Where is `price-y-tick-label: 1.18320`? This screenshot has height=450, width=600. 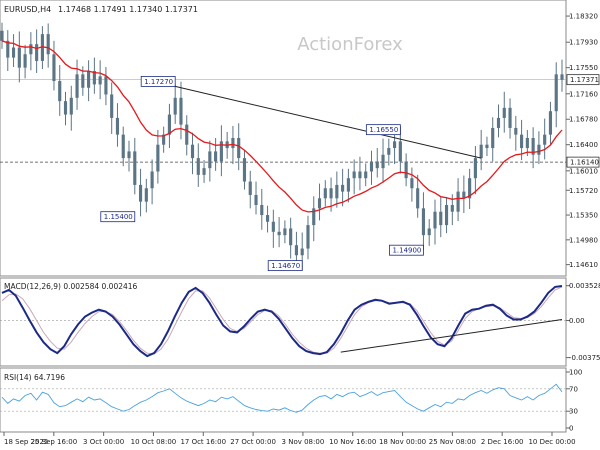
price-y-tick-label: 1.18320 is located at coordinates (583, 17).